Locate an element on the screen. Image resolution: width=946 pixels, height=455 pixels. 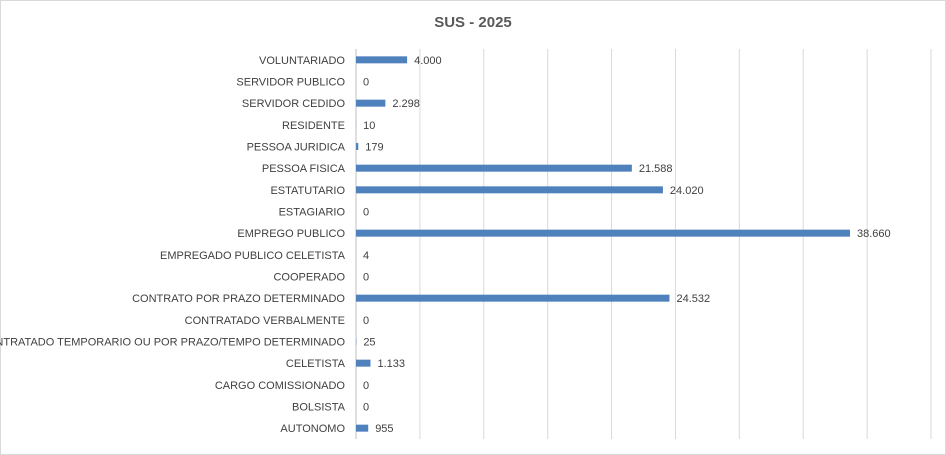
category-label: CELETISTA is located at coordinates (316, 364).